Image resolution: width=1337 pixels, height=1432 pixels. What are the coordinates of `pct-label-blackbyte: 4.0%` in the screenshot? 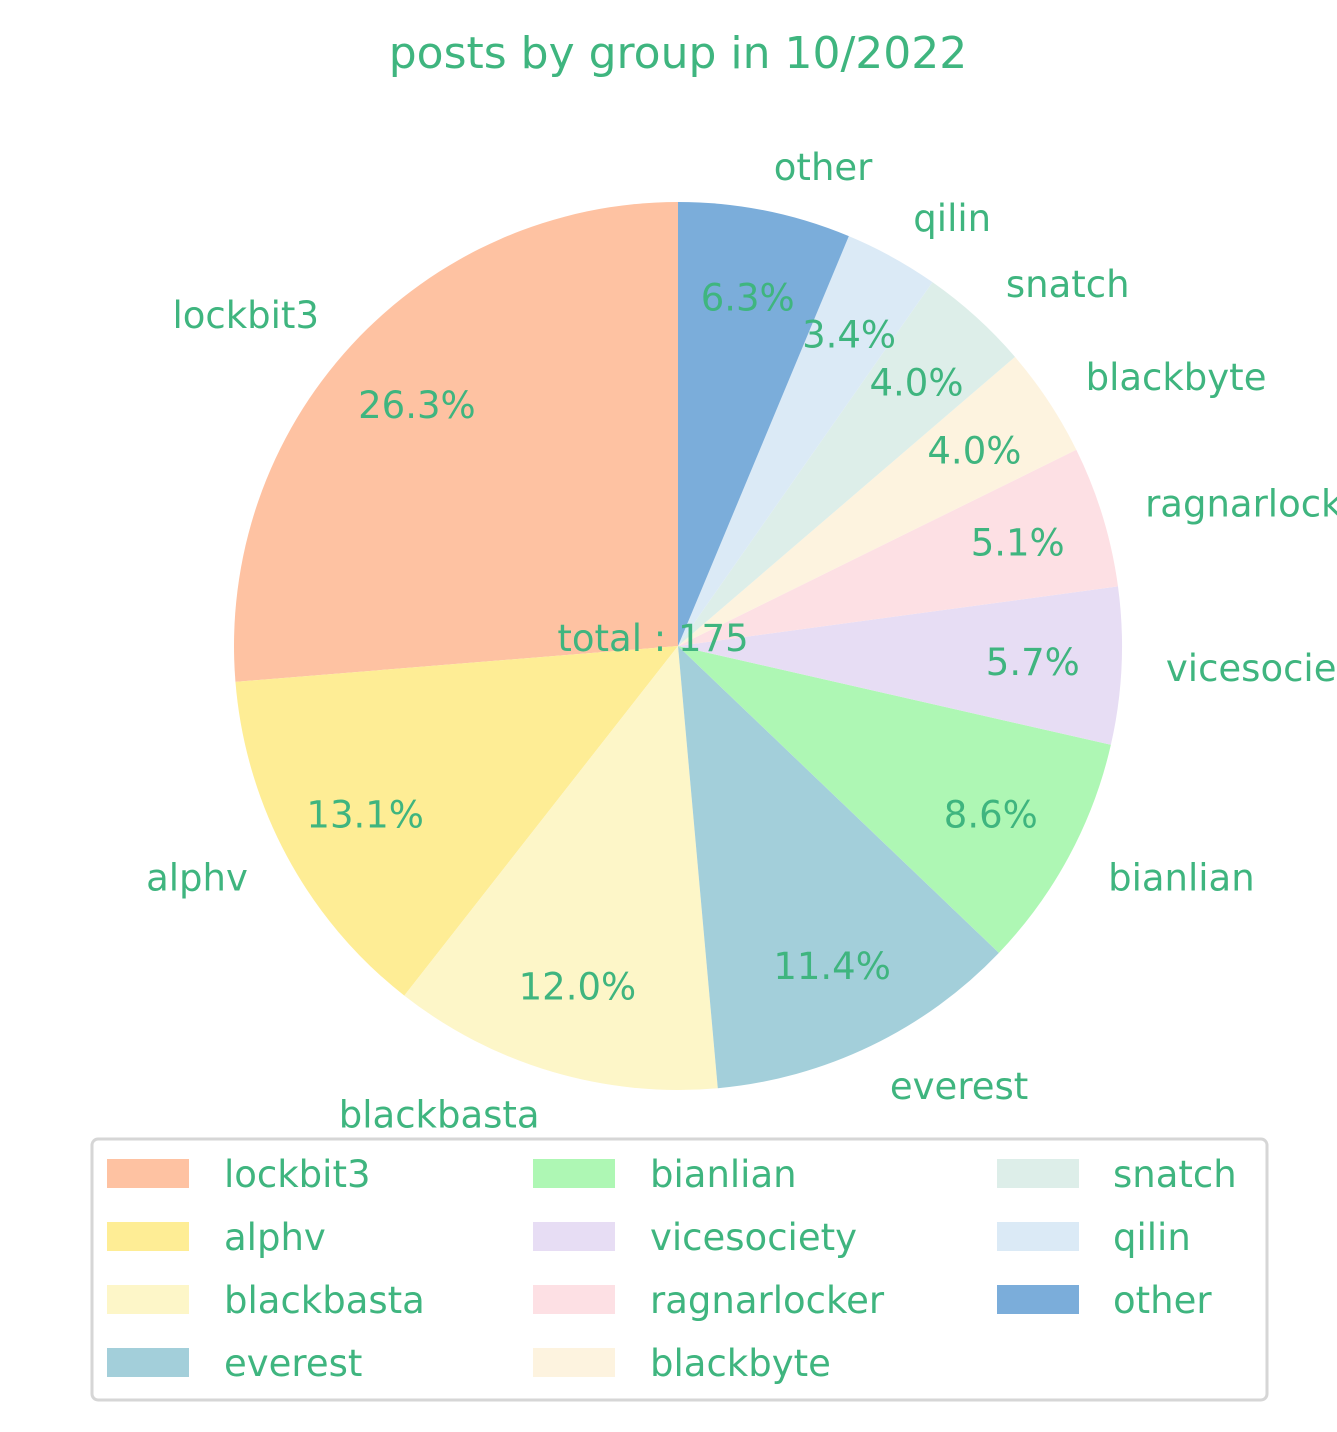 It's located at (974, 450).